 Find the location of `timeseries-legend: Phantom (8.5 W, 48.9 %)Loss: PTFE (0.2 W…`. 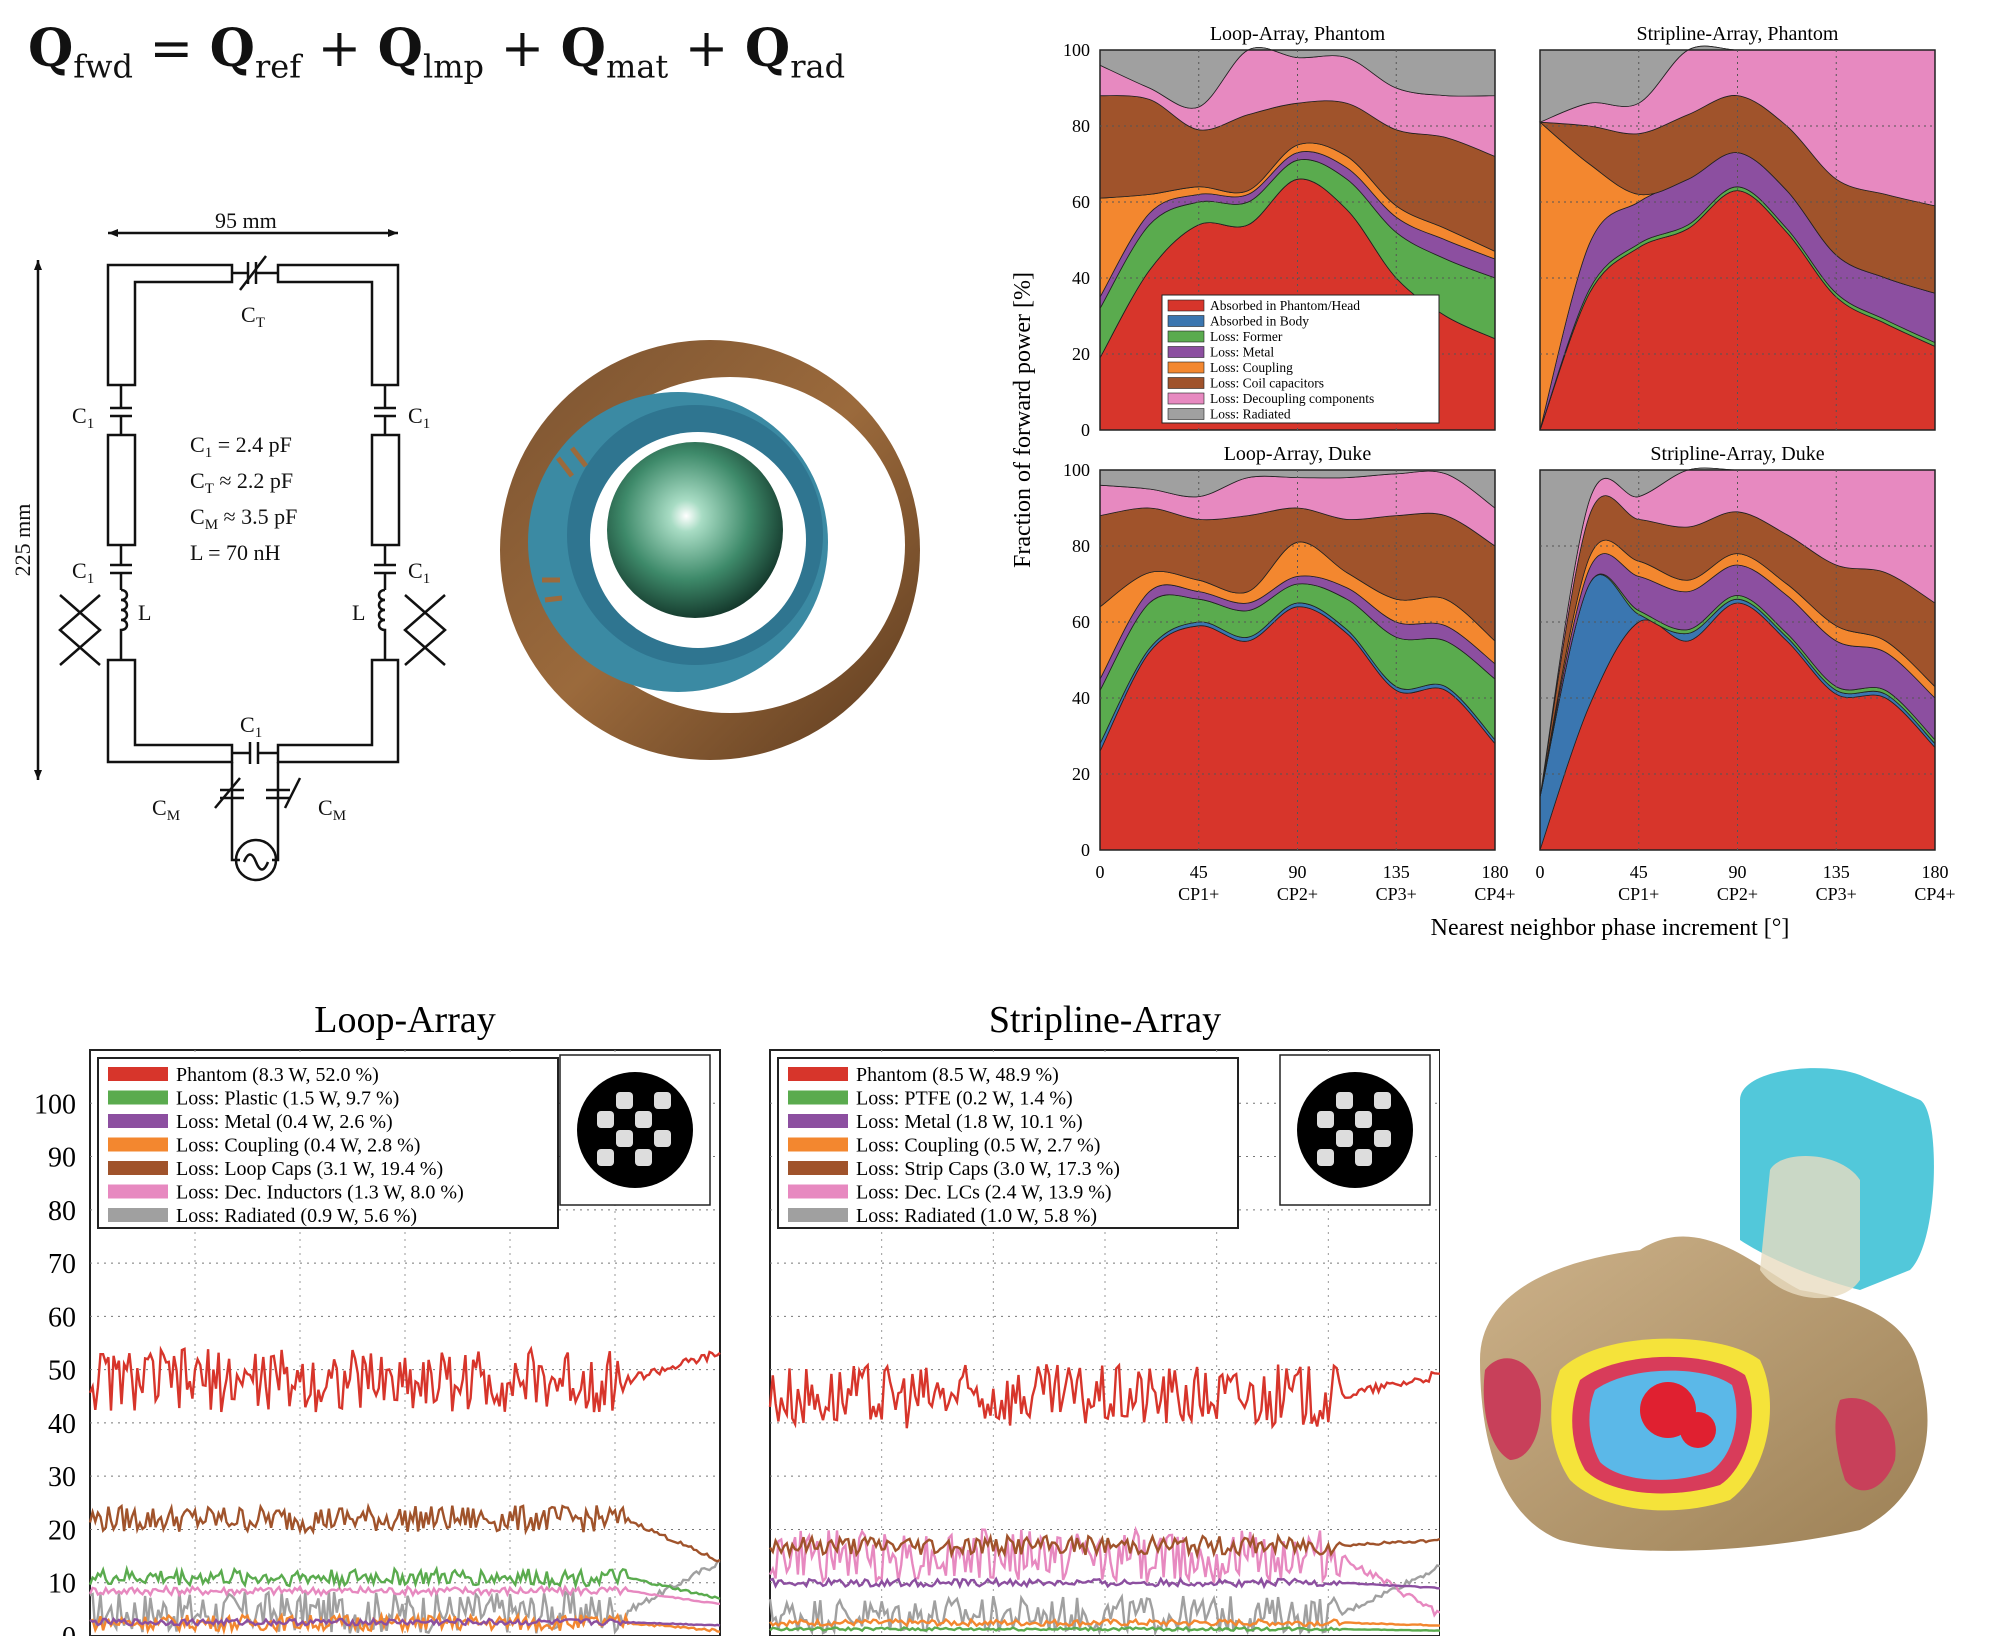

timeseries-legend: Phantom (8.5 W, 48.9 %)Loss: PTFE (0.2 W… is located at coordinates (1008, 1143).